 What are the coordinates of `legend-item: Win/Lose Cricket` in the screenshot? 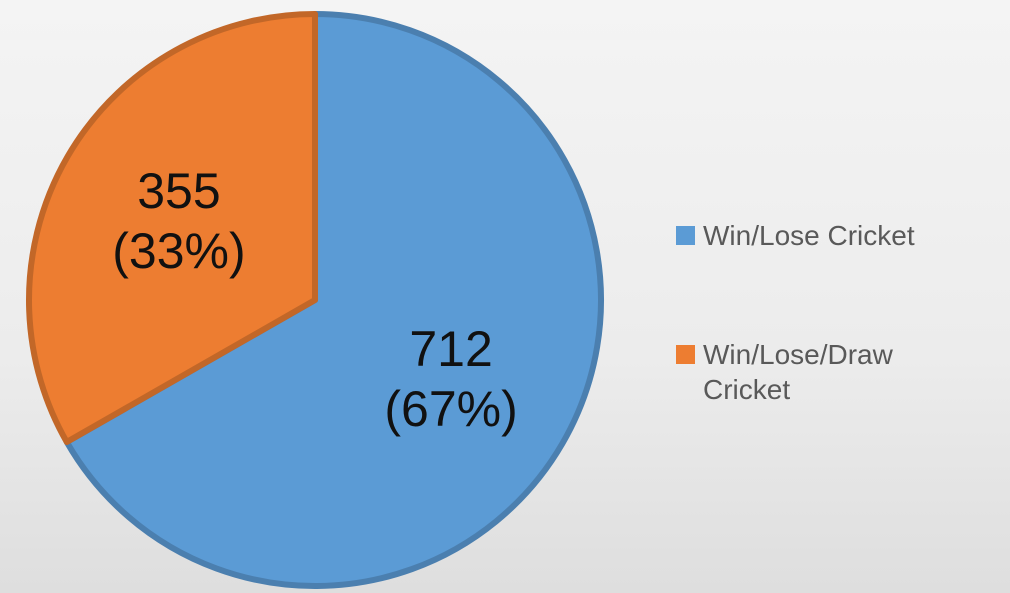 It's located at (814, 235).